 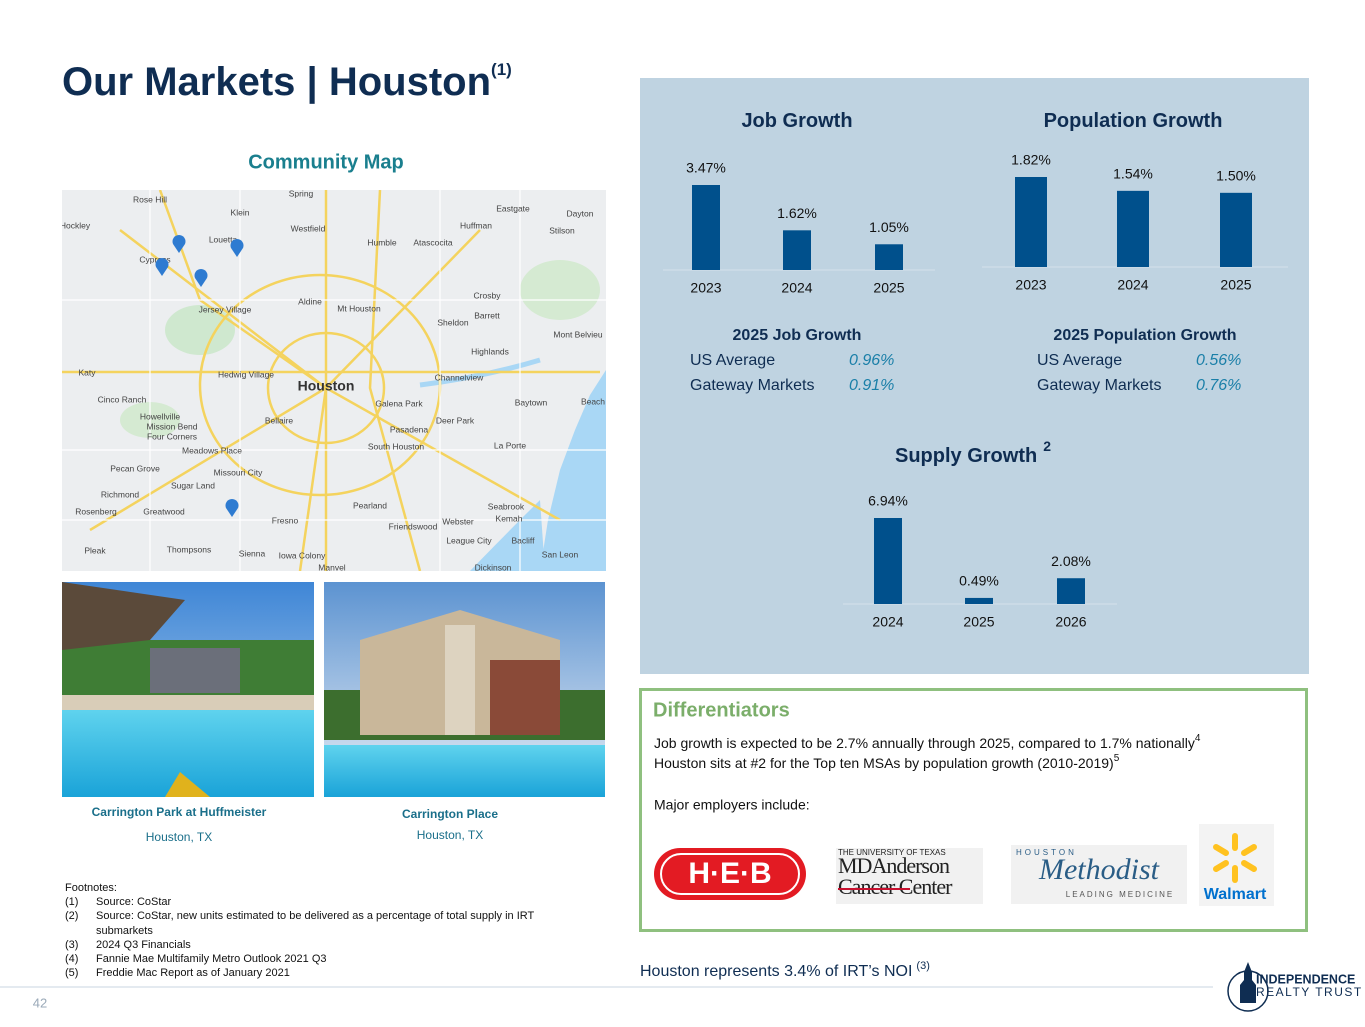 What do you see at coordinates (382, 242) in the screenshot?
I see `map-label: Humble` at bounding box center [382, 242].